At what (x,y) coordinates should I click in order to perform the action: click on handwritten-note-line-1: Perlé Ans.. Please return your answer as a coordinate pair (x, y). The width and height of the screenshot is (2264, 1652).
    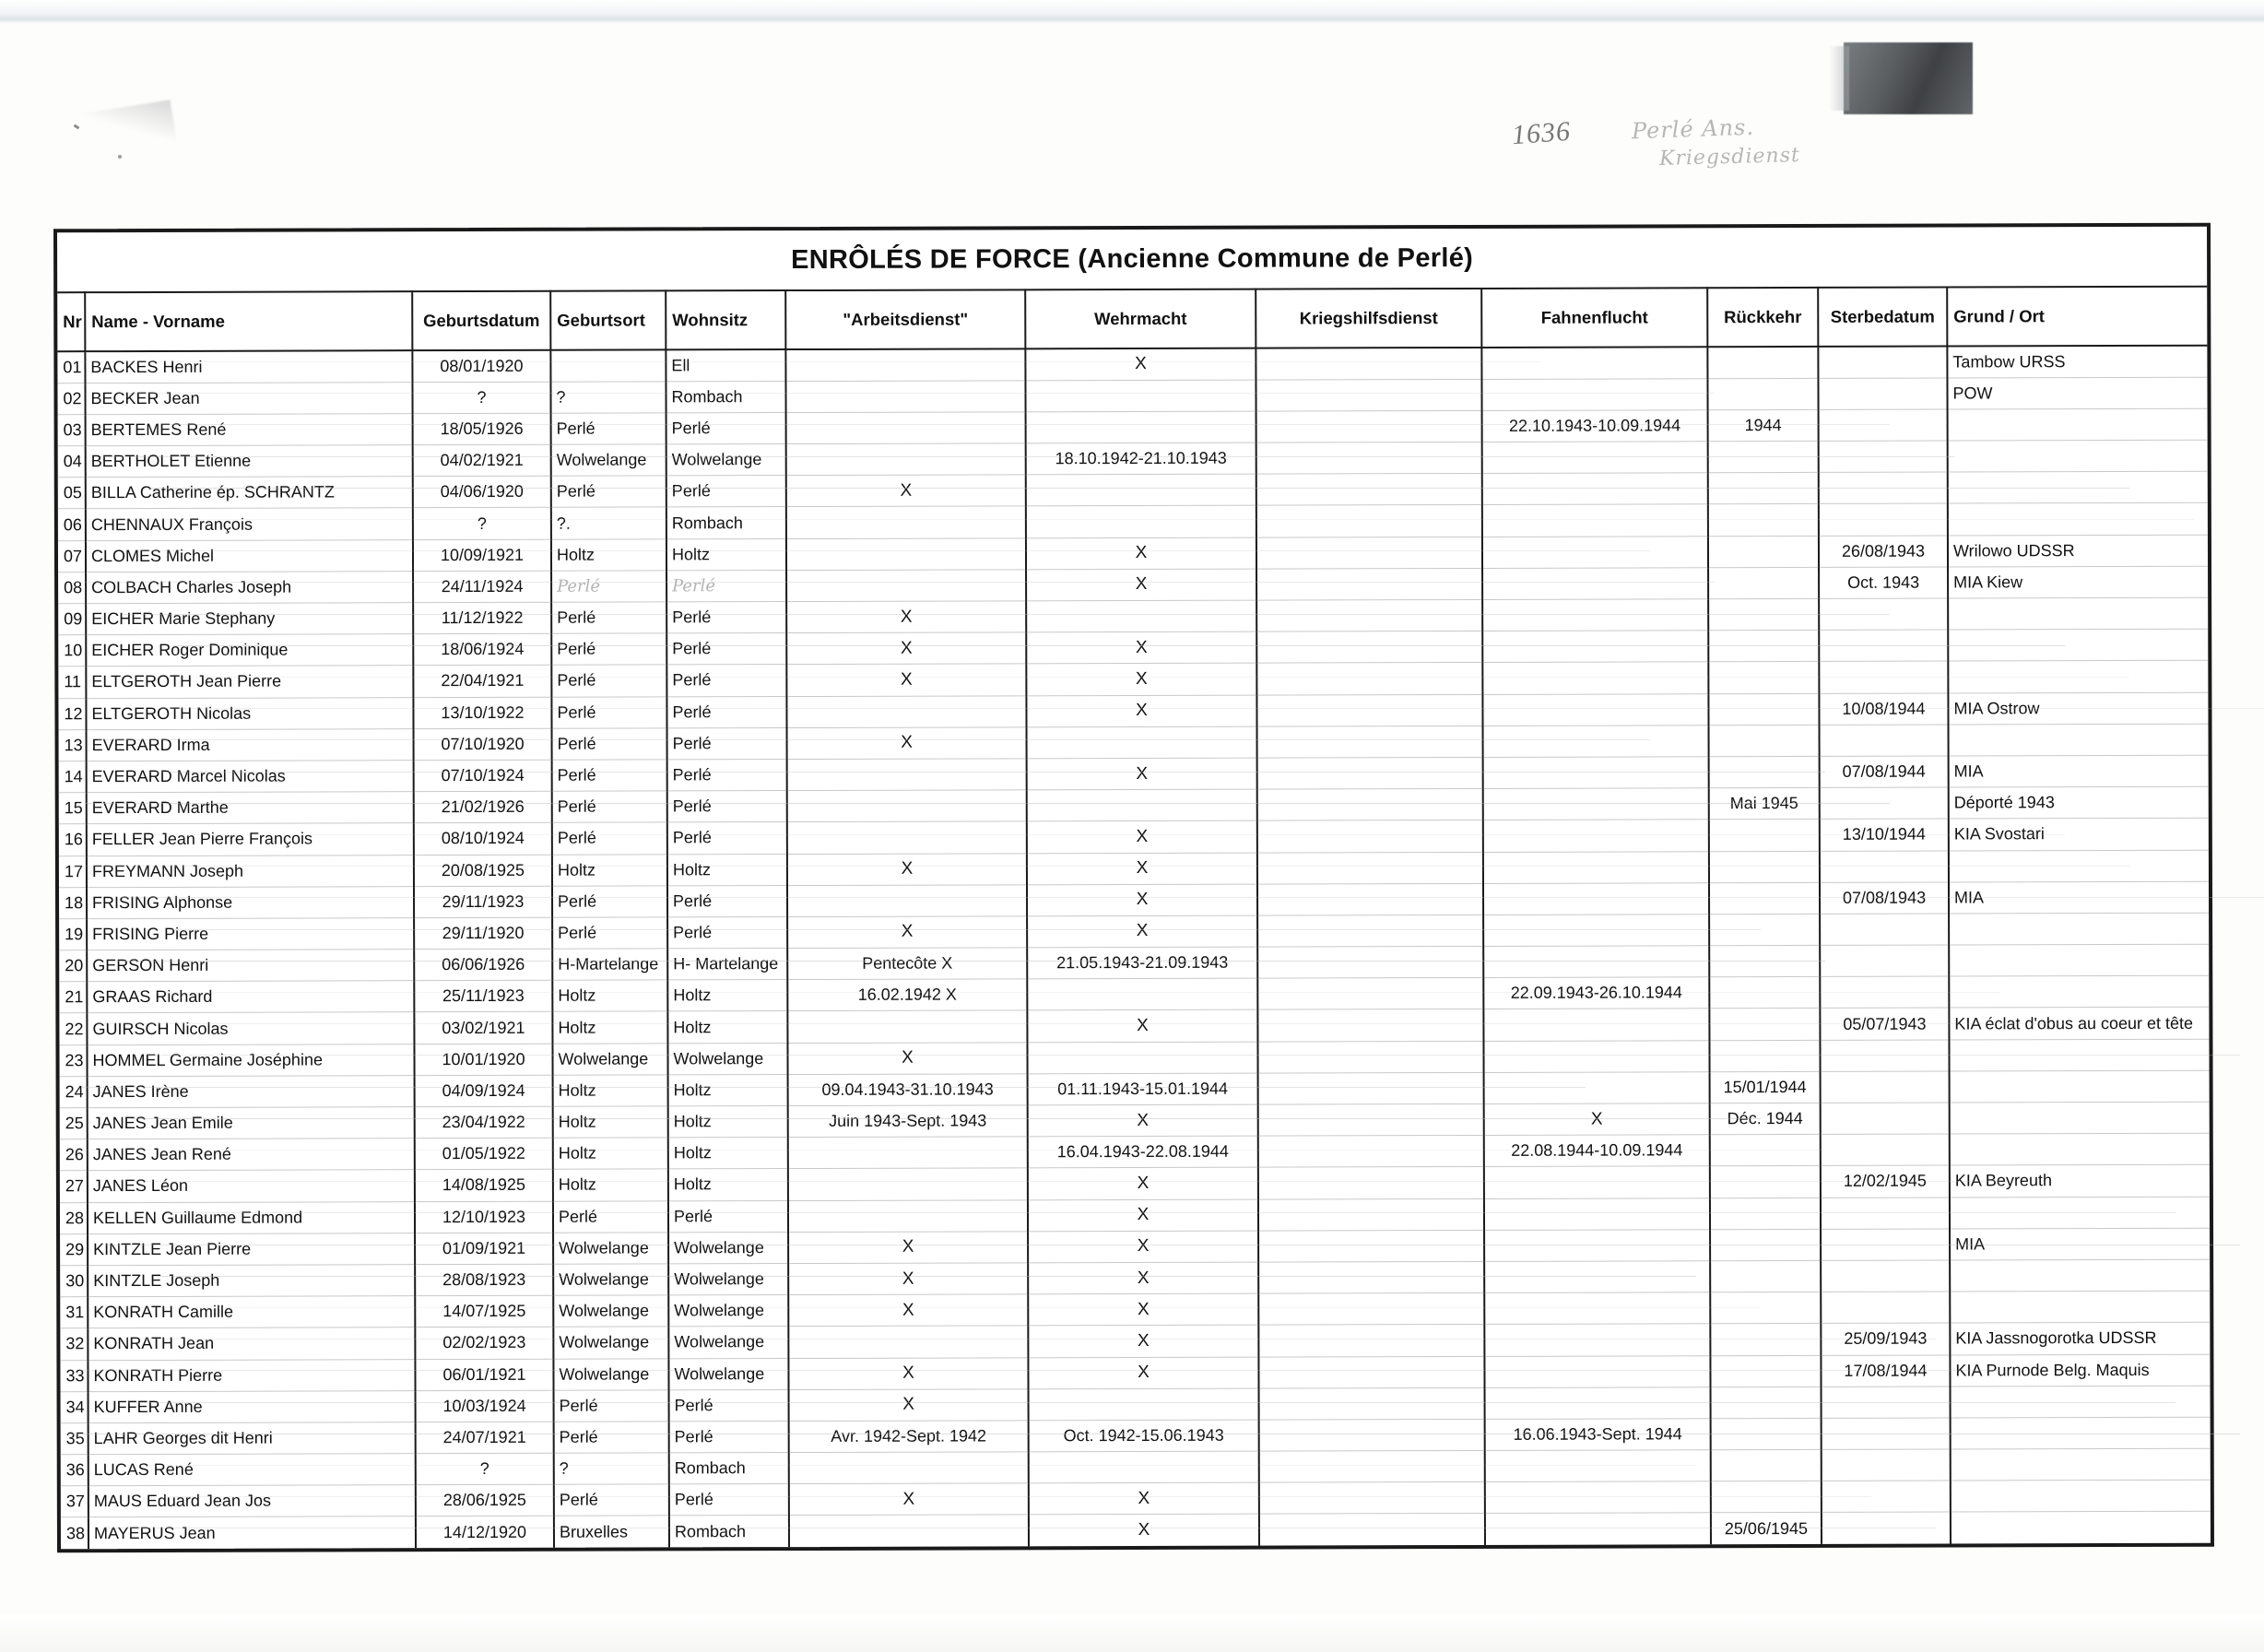
    Looking at the image, I should click on (1693, 129).